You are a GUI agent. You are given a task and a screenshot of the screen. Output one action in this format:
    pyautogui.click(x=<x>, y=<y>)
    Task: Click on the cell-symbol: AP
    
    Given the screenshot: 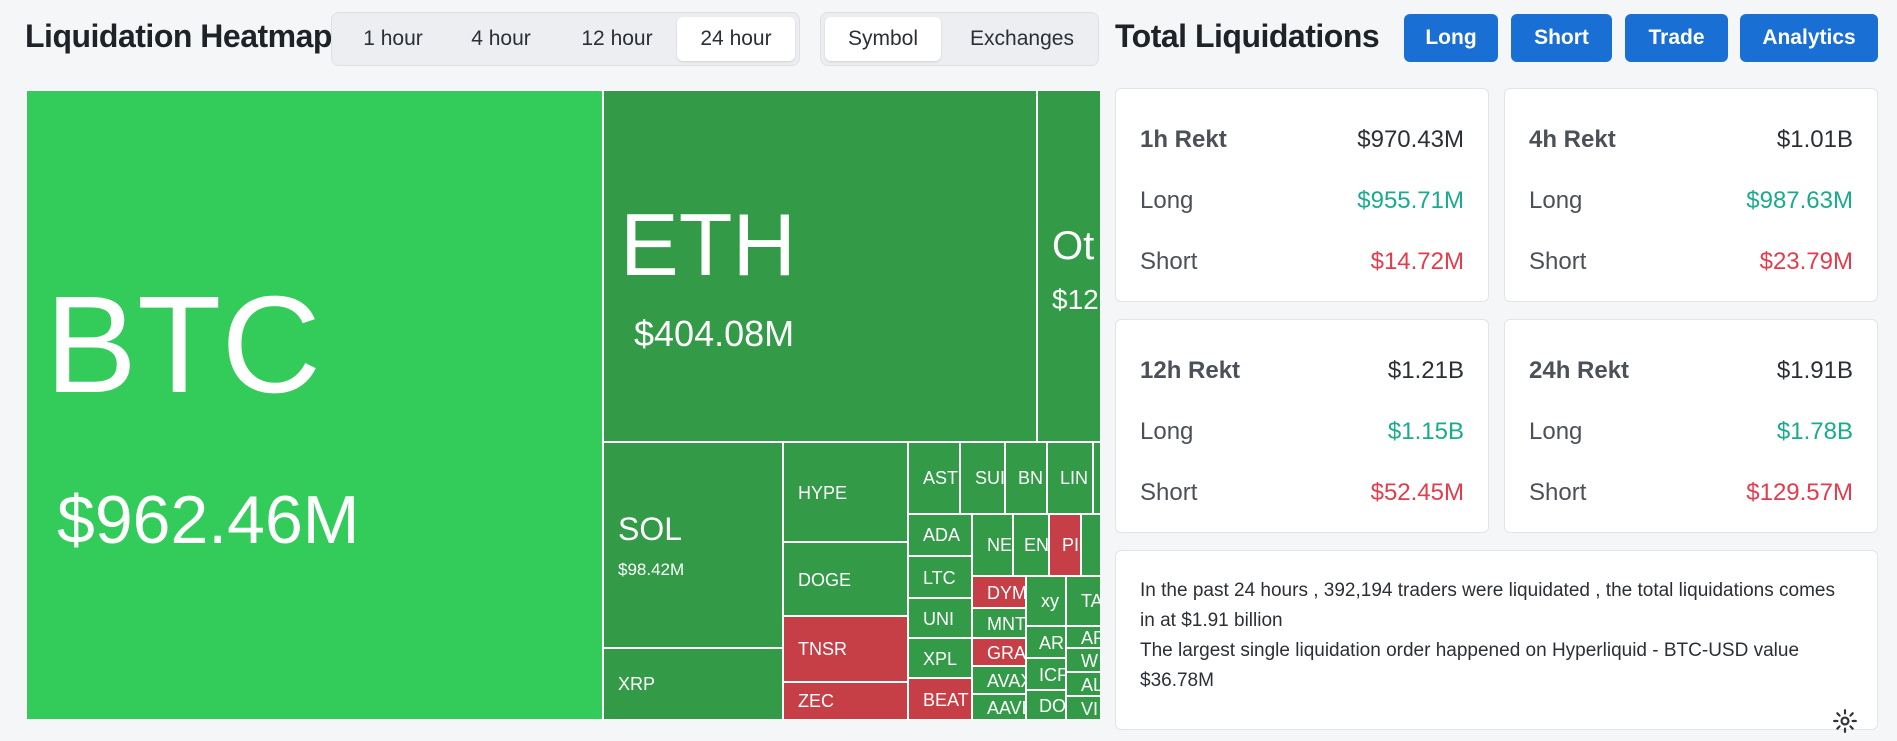 What is the action you would take?
    pyautogui.click(x=1090, y=638)
    